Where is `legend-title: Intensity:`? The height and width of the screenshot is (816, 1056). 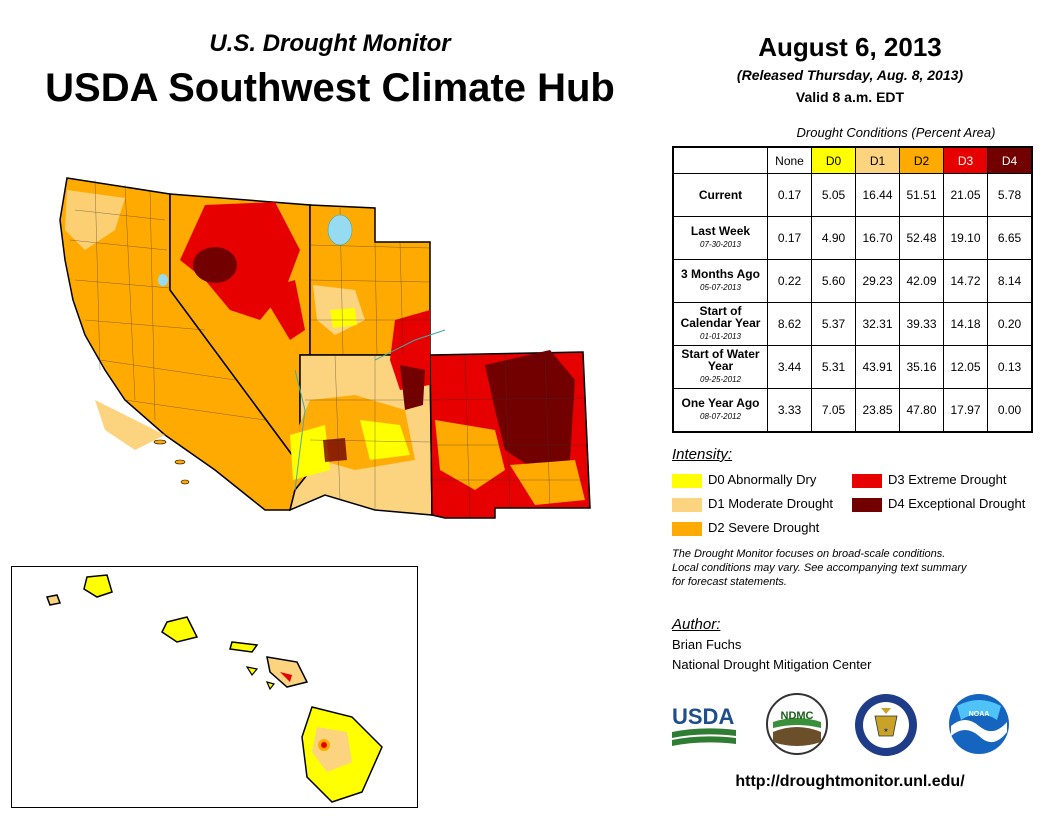
legend-title: Intensity: is located at coordinates (702, 454).